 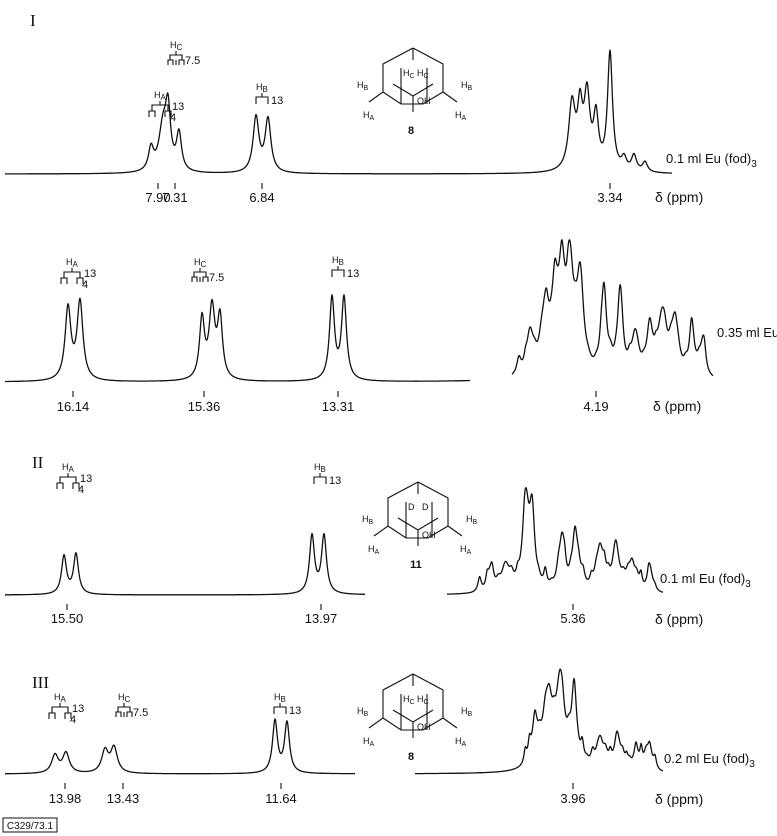 I want to click on reference-text: C329/73.1, so click(x=30, y=826).